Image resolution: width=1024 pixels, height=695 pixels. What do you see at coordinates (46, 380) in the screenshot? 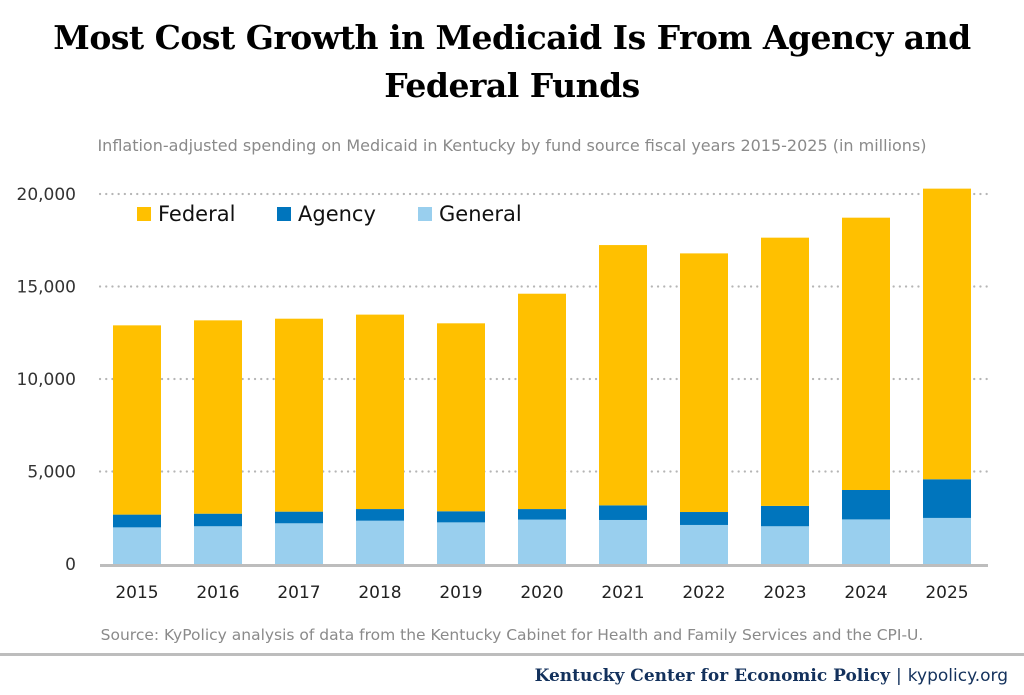
I see `y-tick-label: 10,000` at bounding box center [46, 380].